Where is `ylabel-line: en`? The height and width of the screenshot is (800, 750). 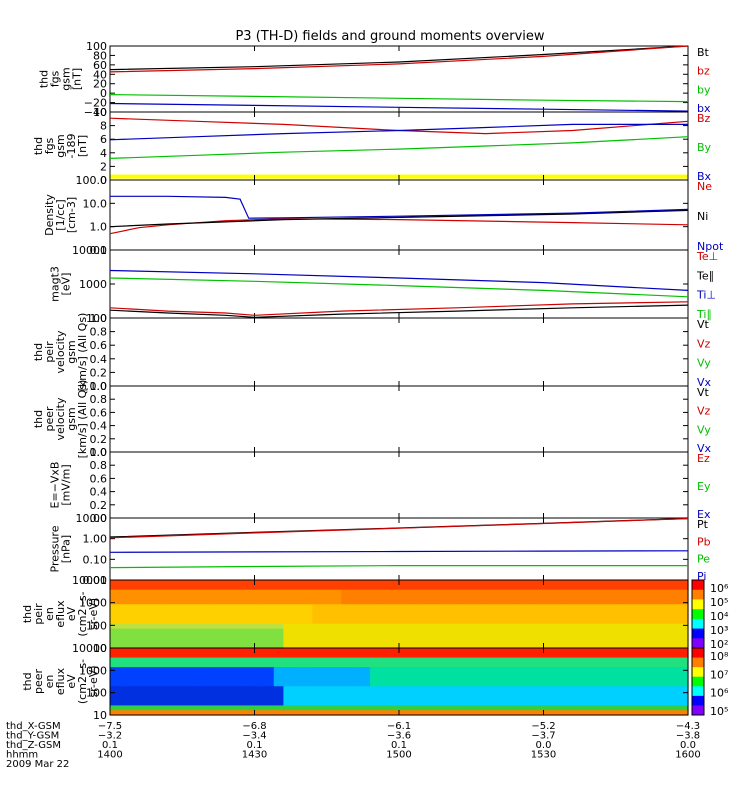 ylabel-line: en is located at coordinates (49, 614).